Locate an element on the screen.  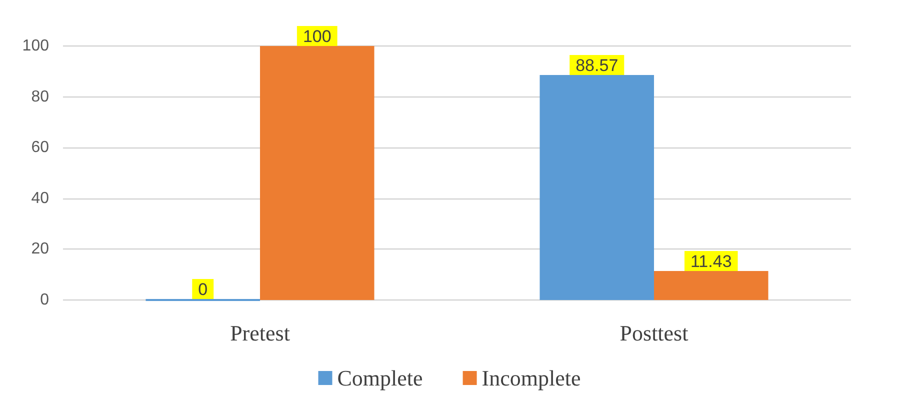
y-tick-label: 0 is located at coordinates (45, 300).